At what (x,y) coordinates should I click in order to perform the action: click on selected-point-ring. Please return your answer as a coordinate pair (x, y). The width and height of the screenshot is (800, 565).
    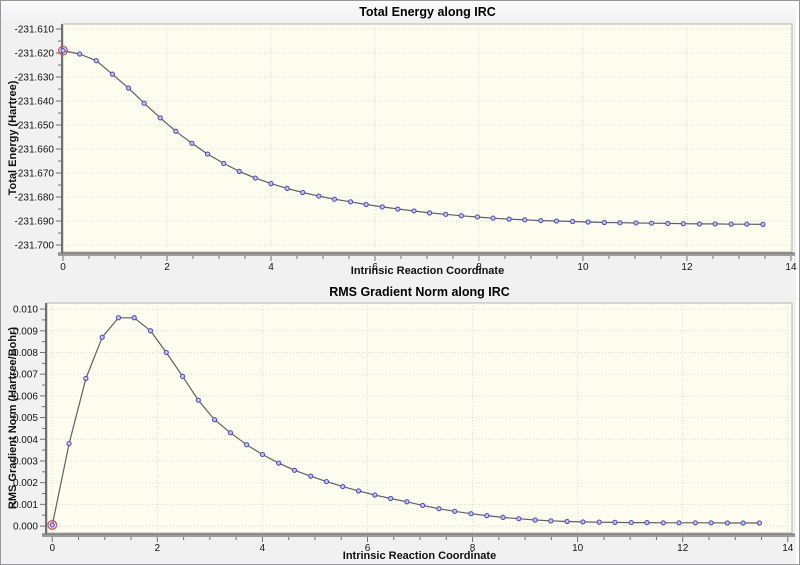
    Looking at the image, I should click on (63, 50).